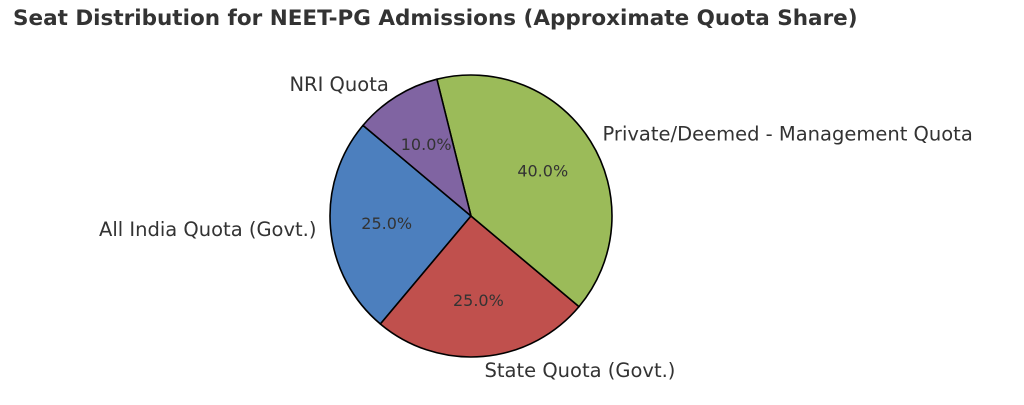 Image resolution: width=1024 pixels, height=405 pixels. What do you see at coordinates (426, 144) in the screenshot?
I see `percent-label: 10.0%` at bounding box center [426, 144].